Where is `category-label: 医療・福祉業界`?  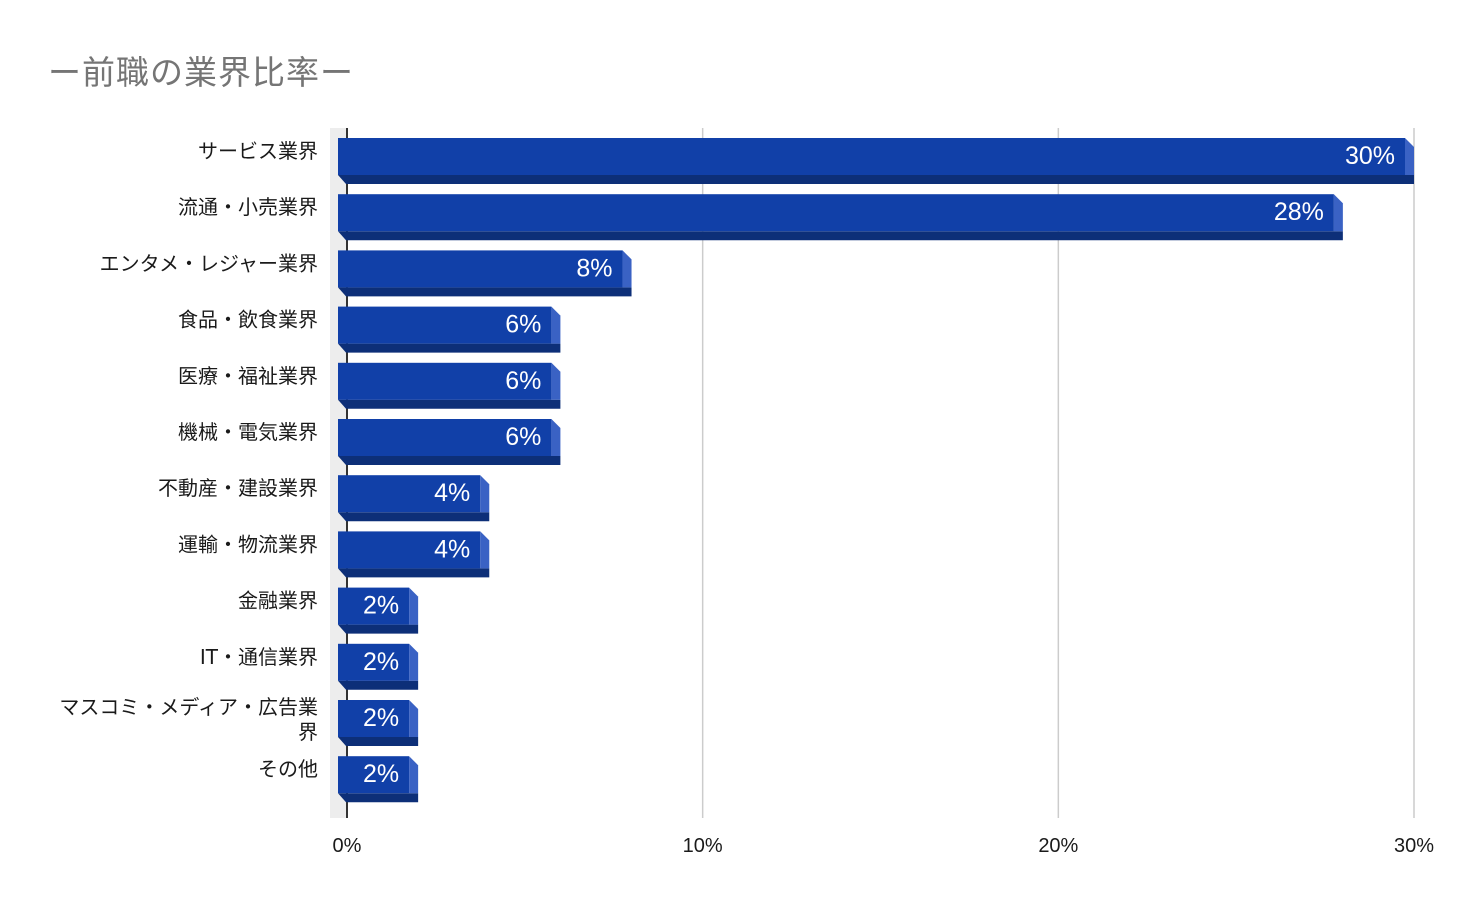 category-label: 医療・福祉業界 is located at coordinates (248, 376).